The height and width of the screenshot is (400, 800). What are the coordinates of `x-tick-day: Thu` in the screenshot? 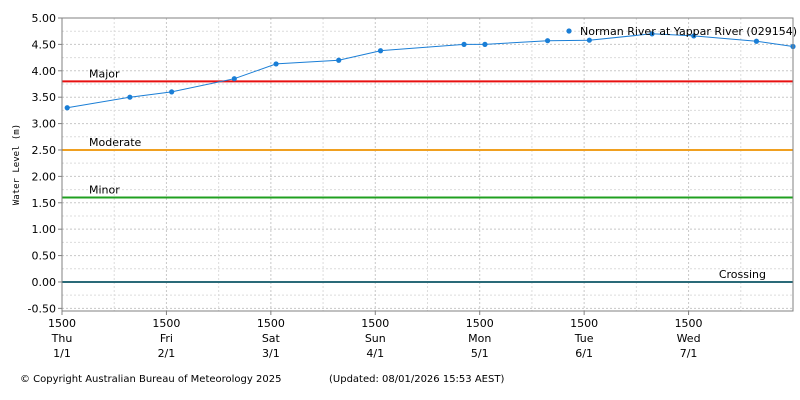 It's located at (62, 338).